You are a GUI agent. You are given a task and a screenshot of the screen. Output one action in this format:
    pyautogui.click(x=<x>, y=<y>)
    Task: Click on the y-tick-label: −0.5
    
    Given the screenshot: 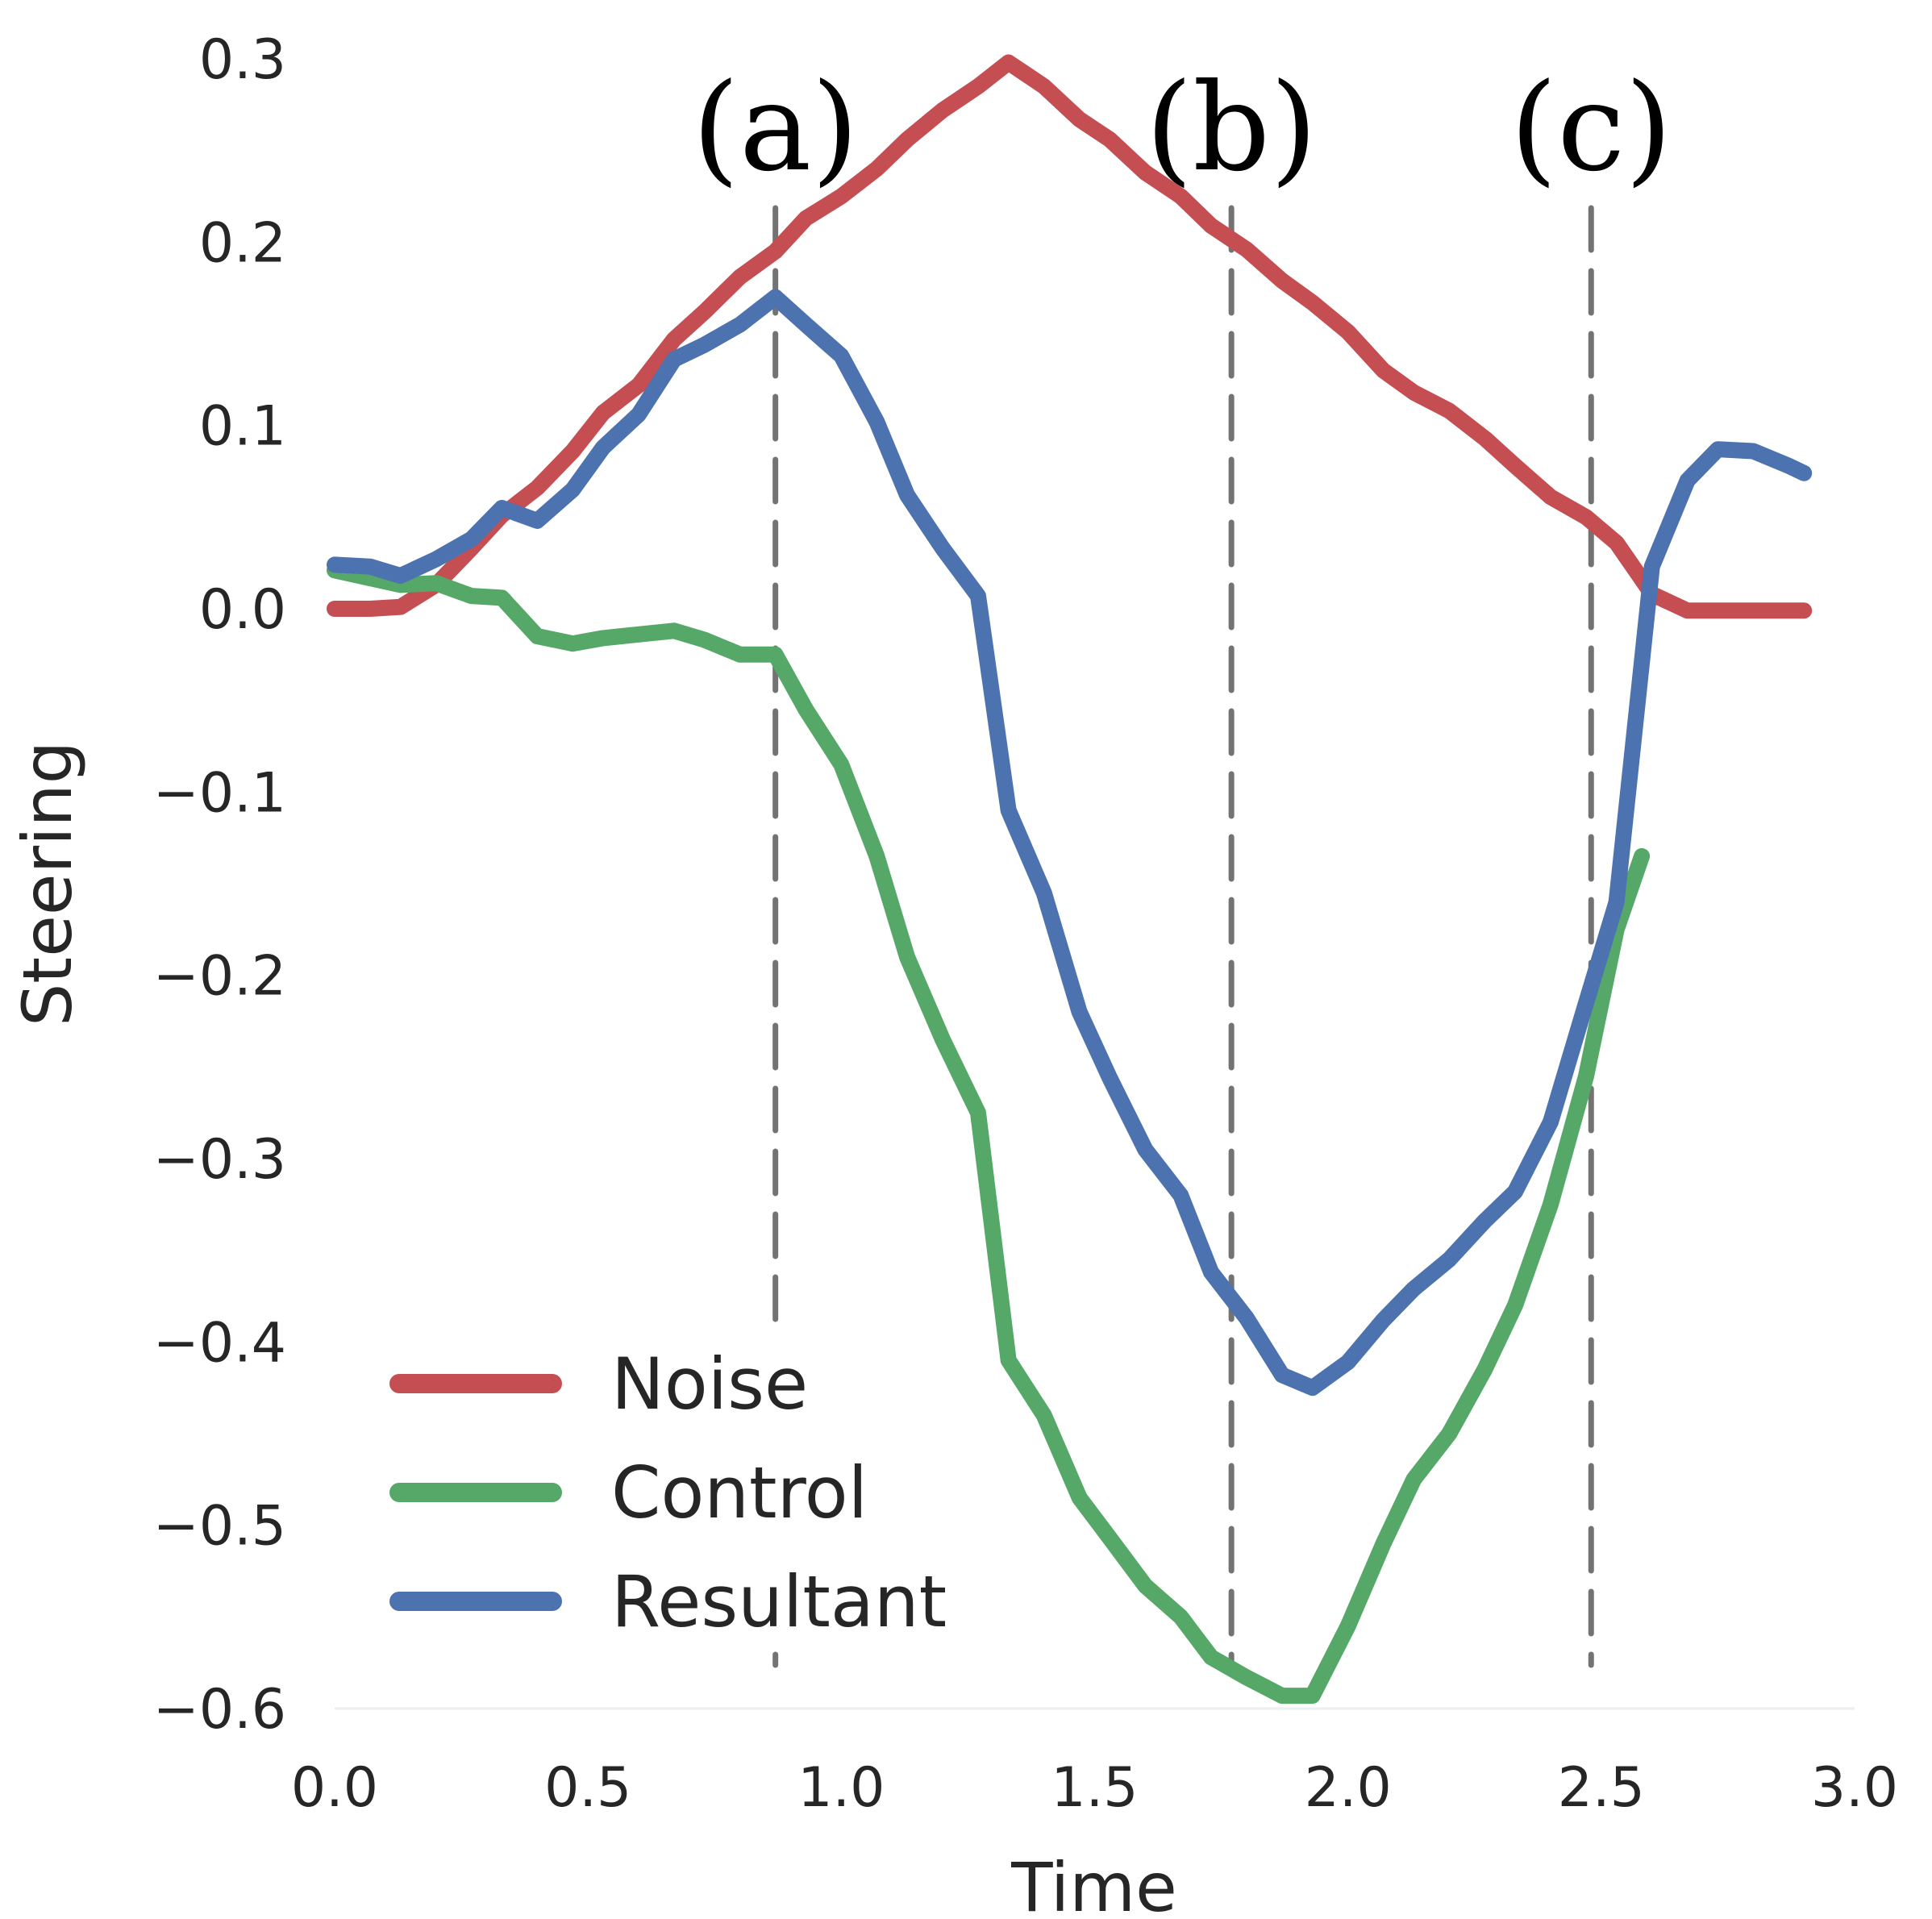 What is the action you would take?
    pyautogui.click(x=220, y=1527)
    